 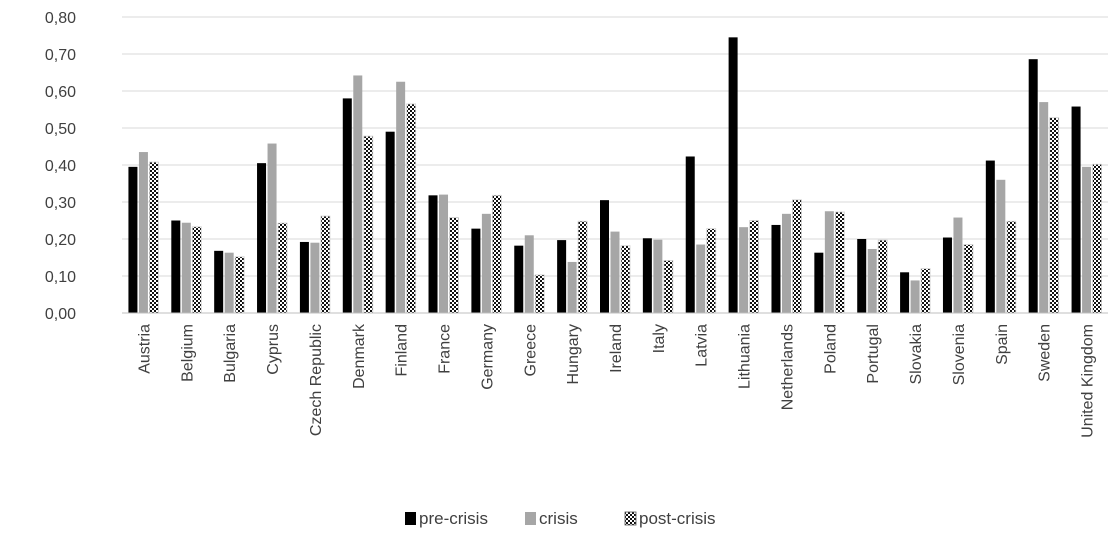 I want to click on x-tick-label: Spain, so click(x=1002, y=344).